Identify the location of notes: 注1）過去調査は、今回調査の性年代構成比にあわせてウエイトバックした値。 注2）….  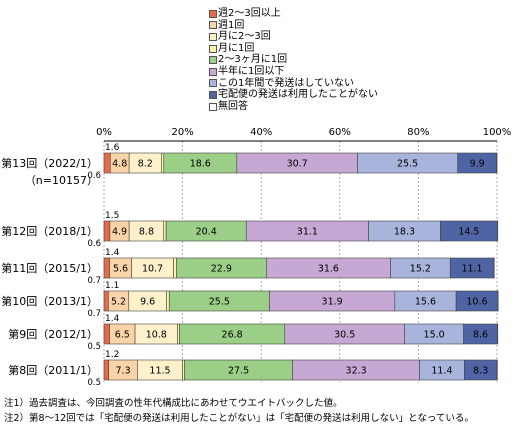
(239, 411).